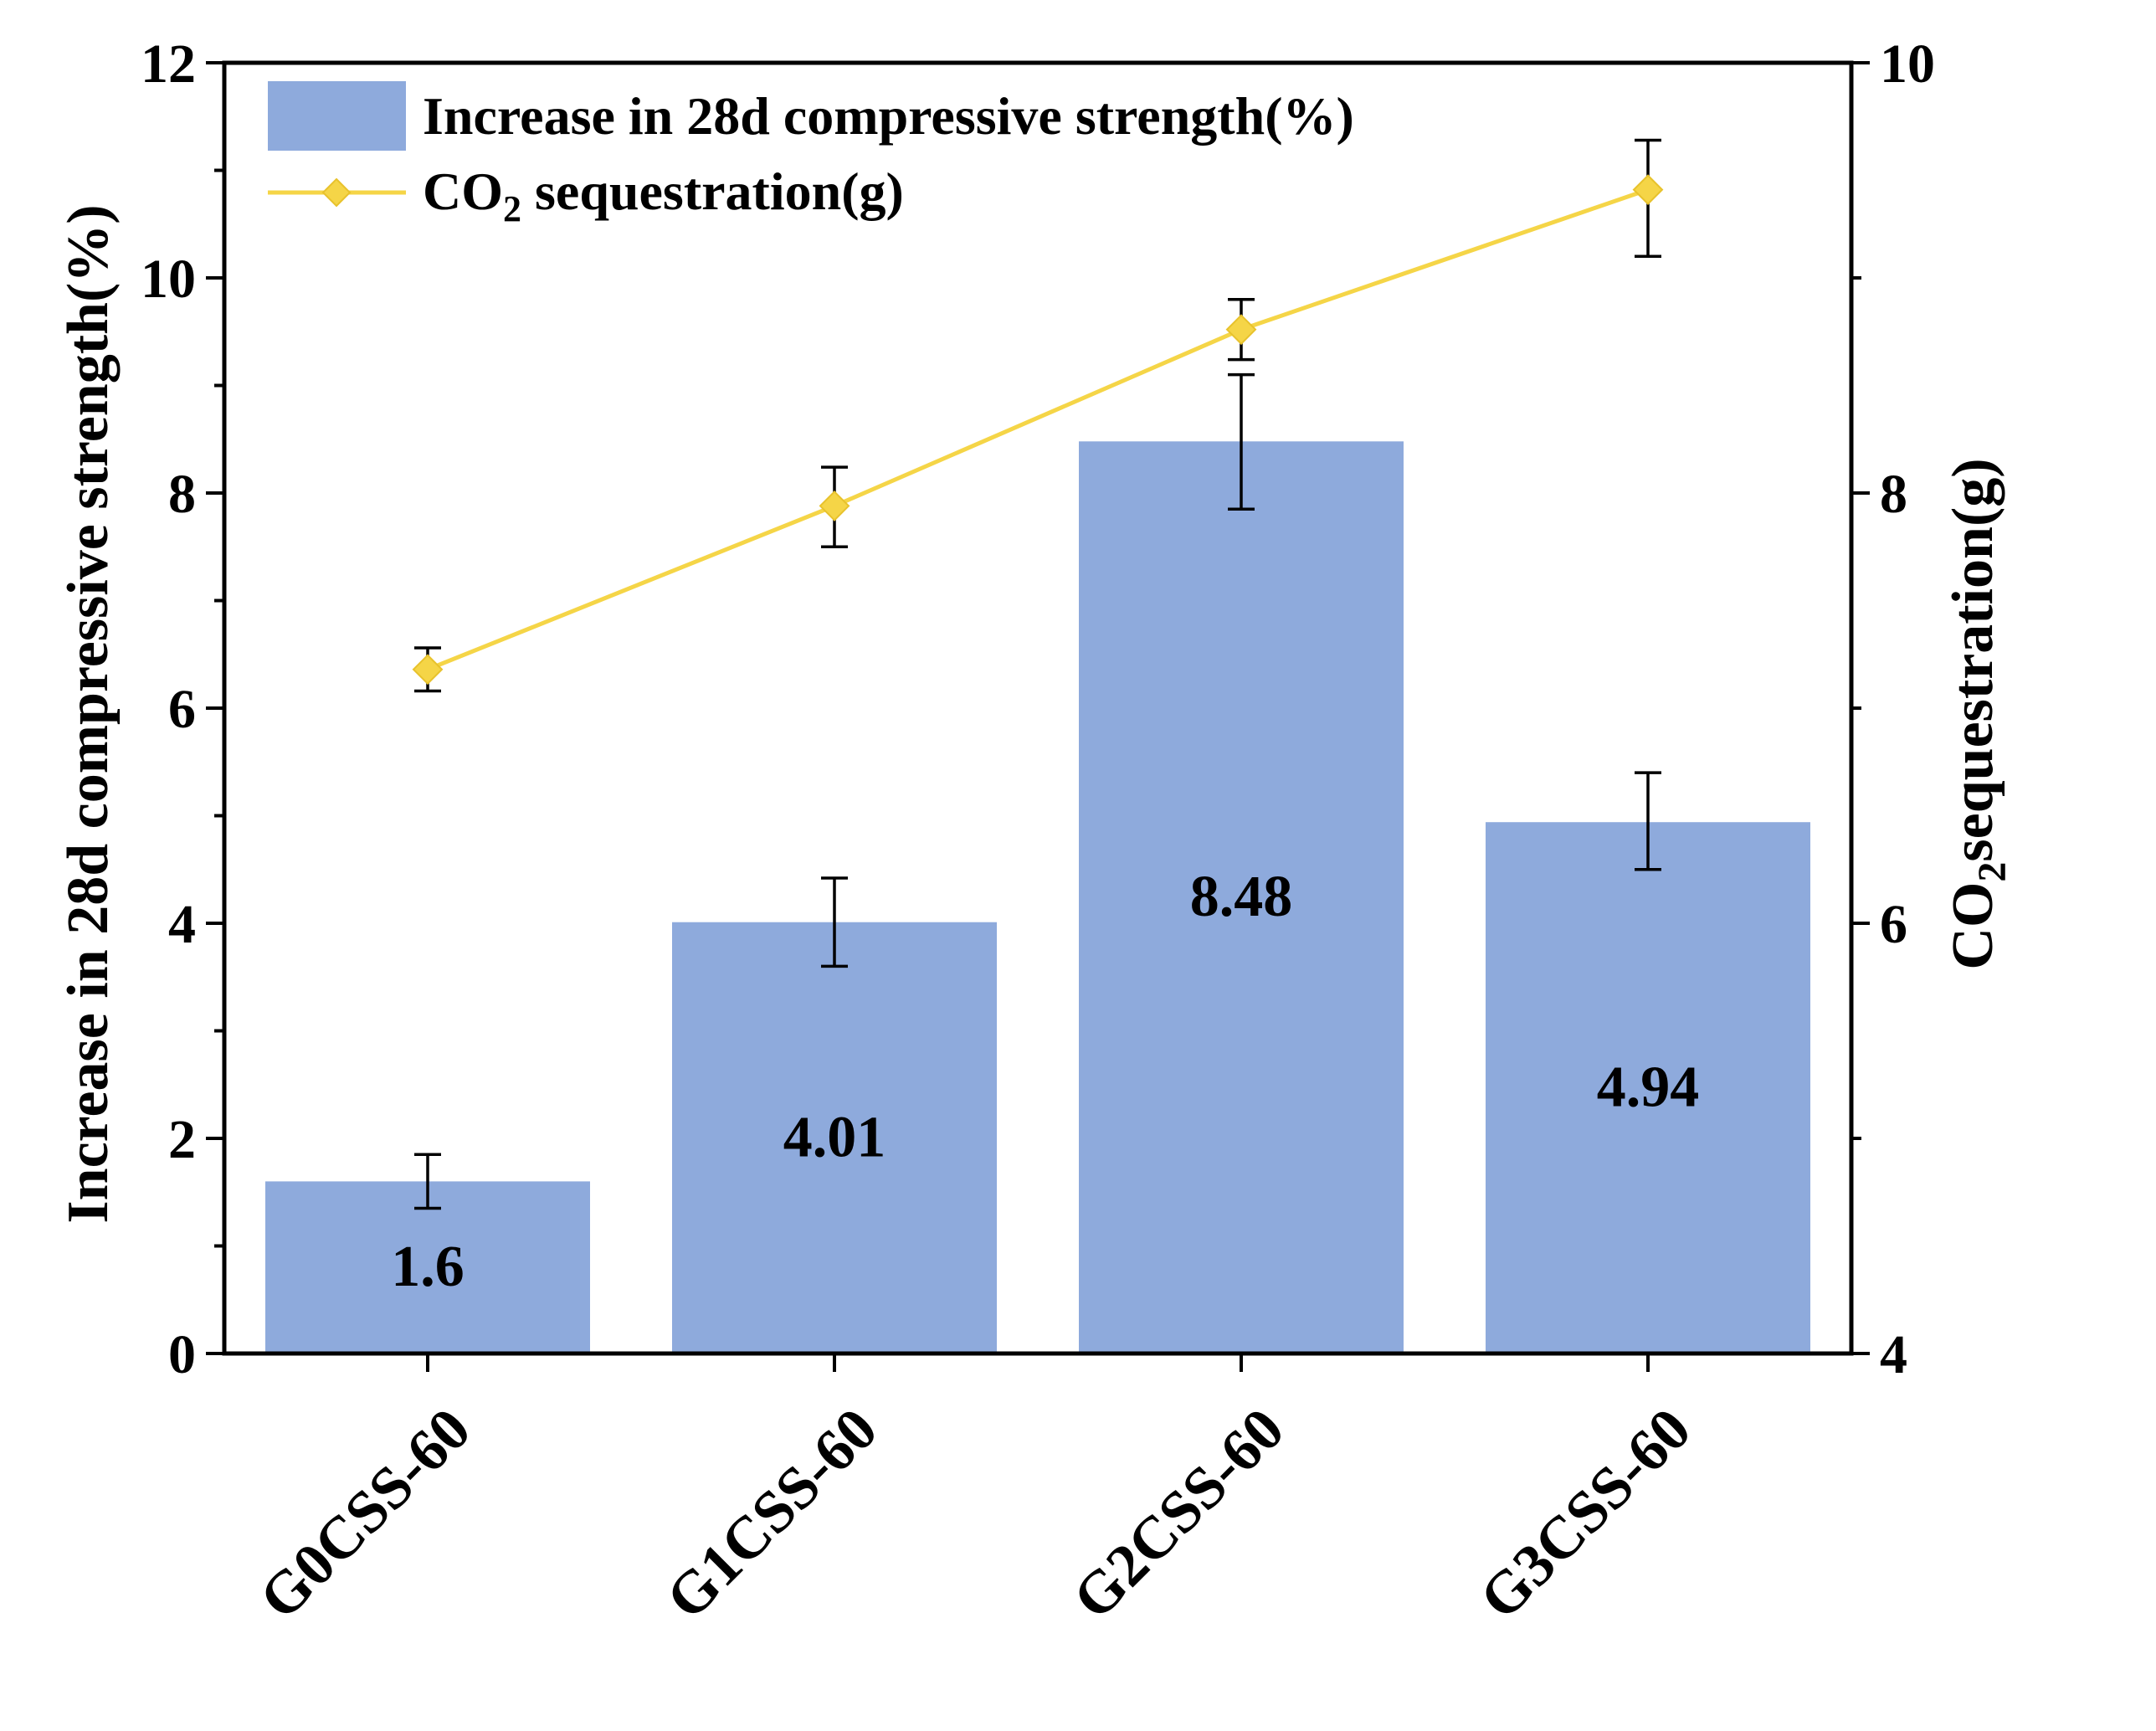  I want to click on x-tick-label-0: G0CSS-60, so click(364, 1513).